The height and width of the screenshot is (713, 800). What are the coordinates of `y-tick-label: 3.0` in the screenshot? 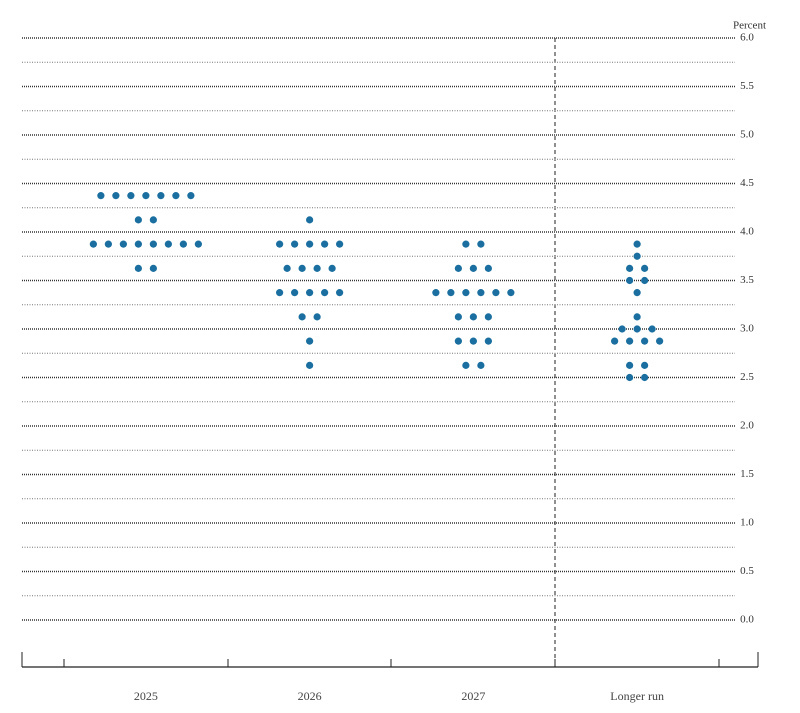 It's located at (747, 329).